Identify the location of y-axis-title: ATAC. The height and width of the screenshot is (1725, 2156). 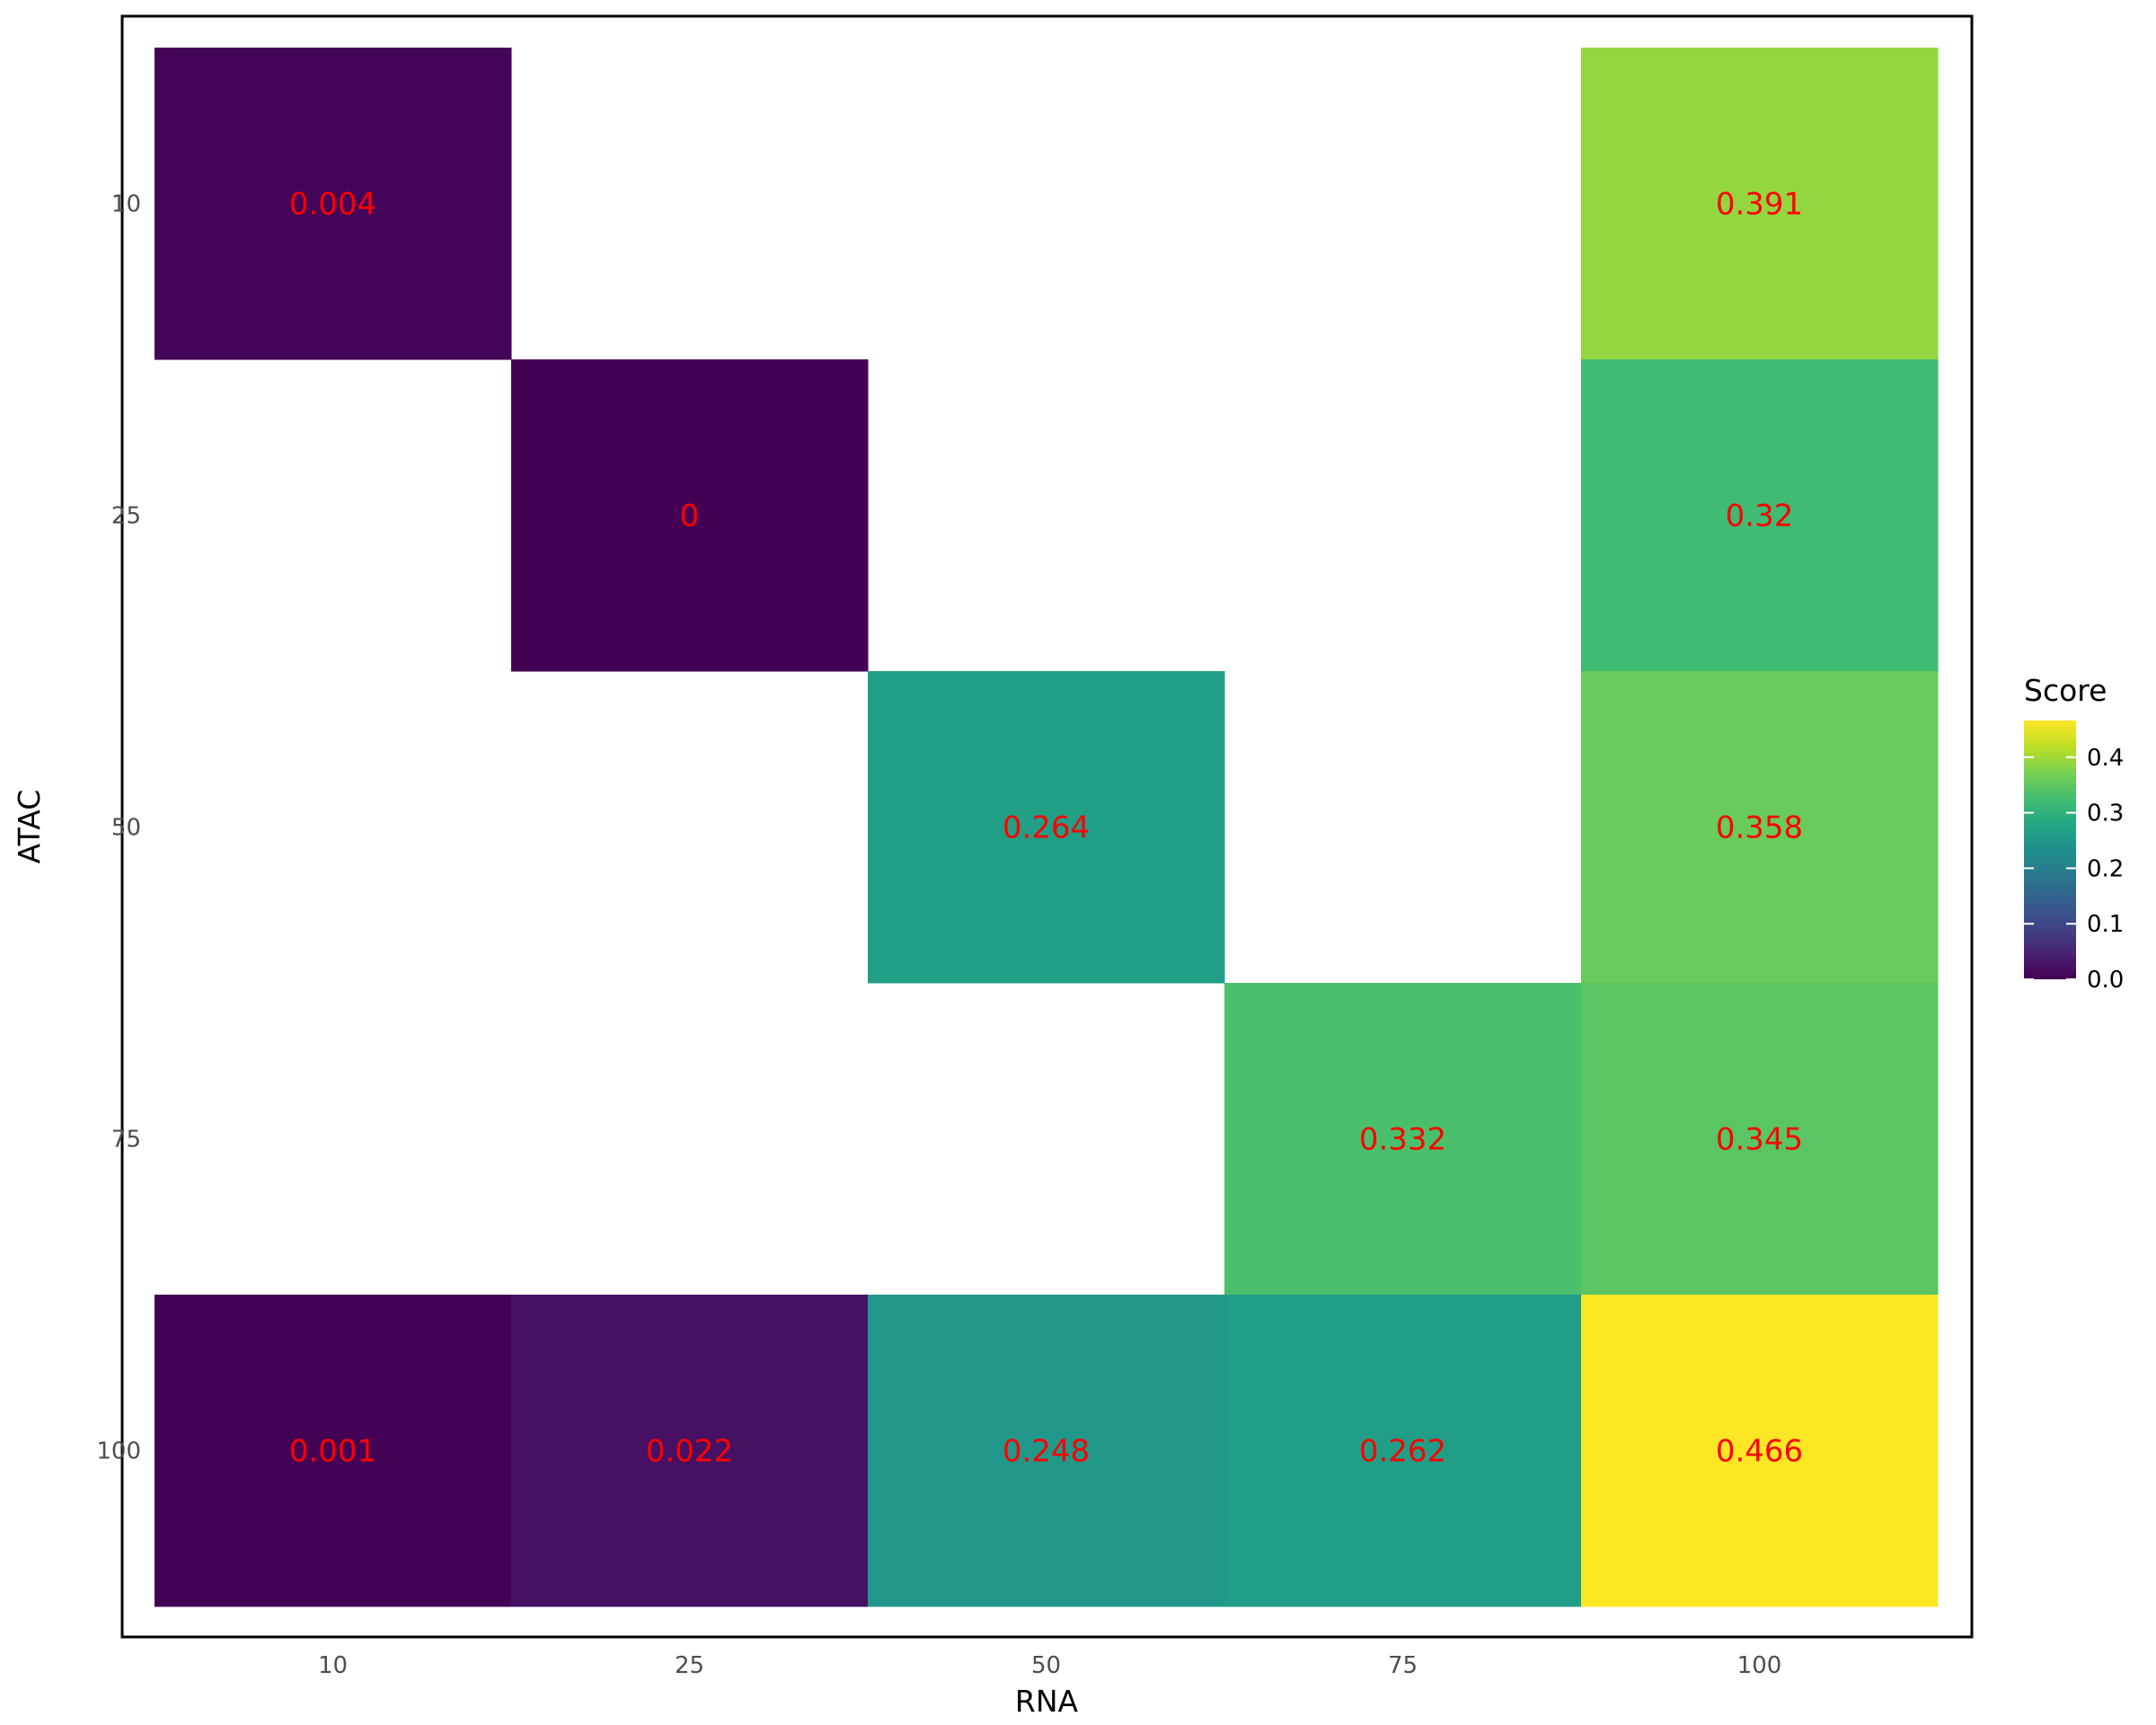
(30, 827).